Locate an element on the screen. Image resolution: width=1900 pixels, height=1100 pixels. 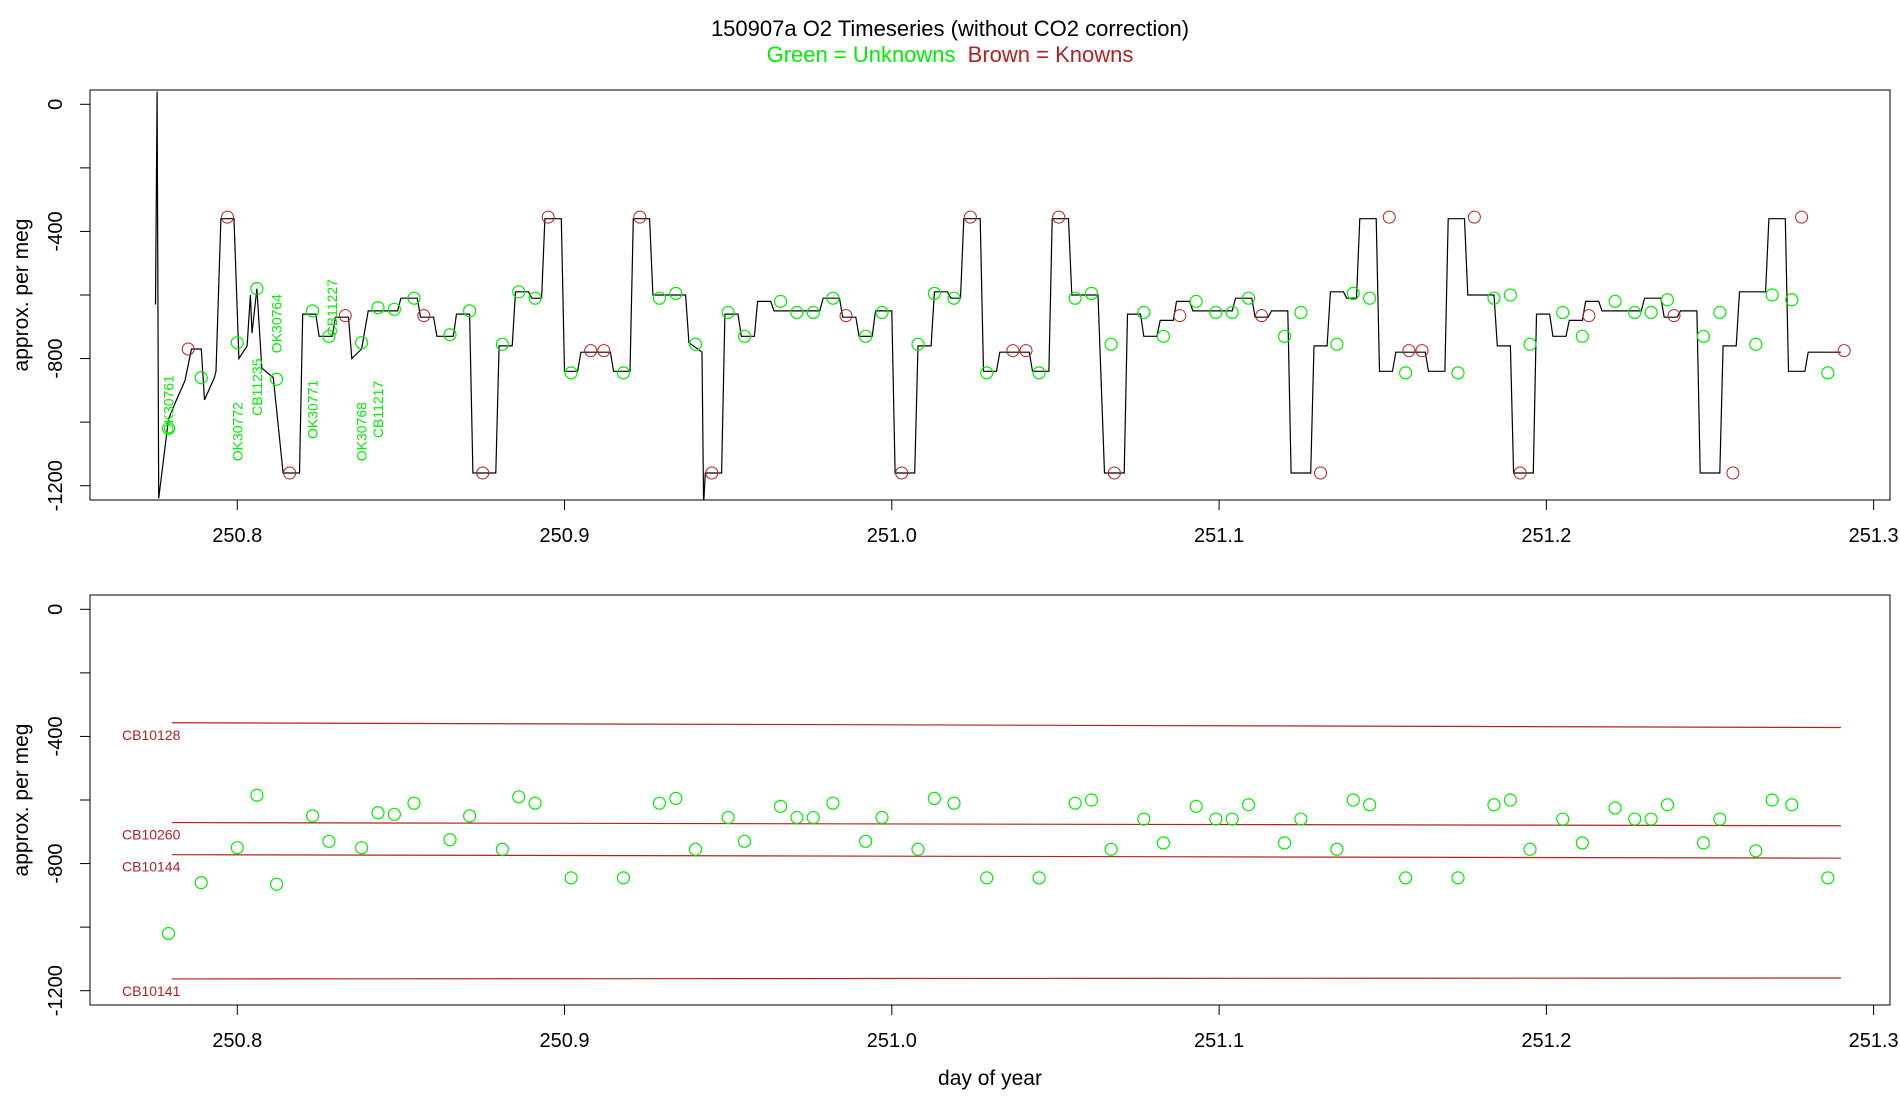
x-tick-label: 251.1 is located at coordinates (1219, 536).